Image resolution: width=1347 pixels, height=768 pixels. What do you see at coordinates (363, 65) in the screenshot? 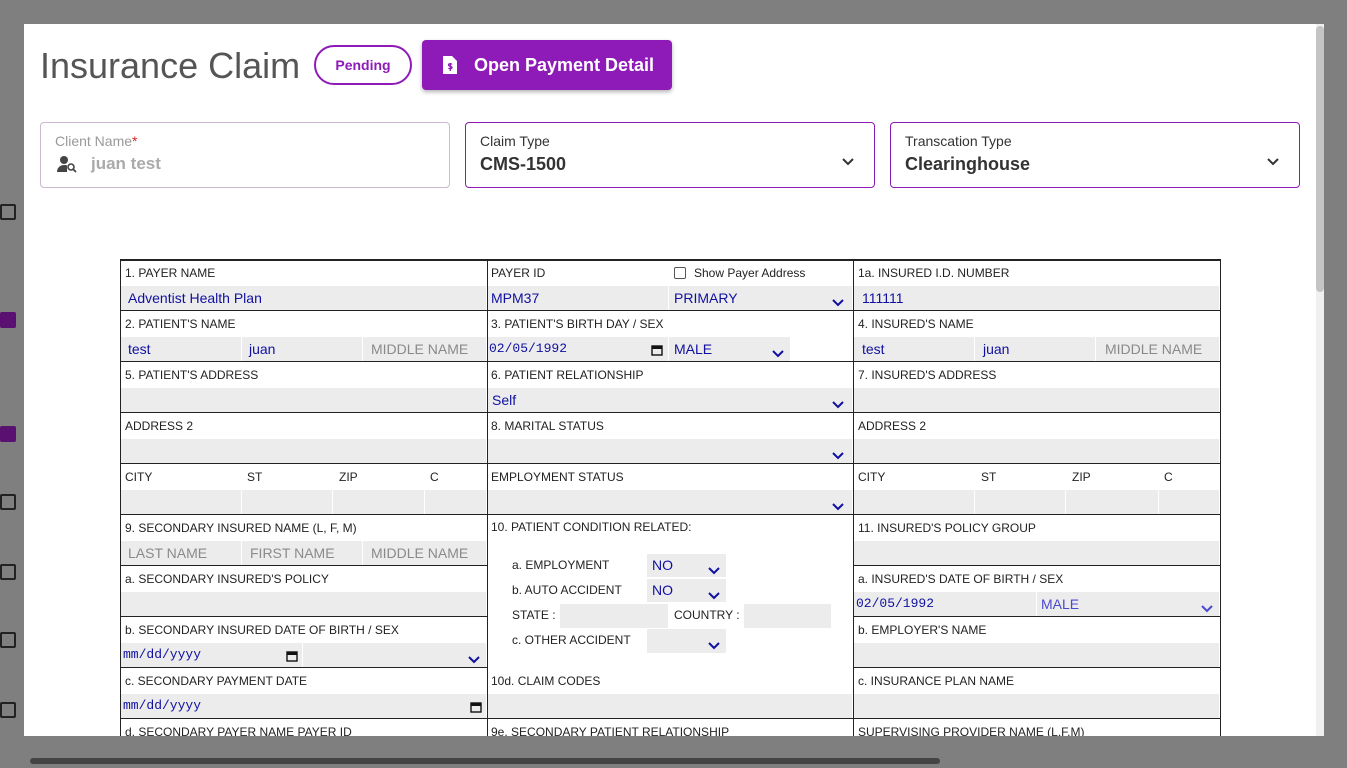
I see `status-badge: Pending` at bounding box center [363, 65].